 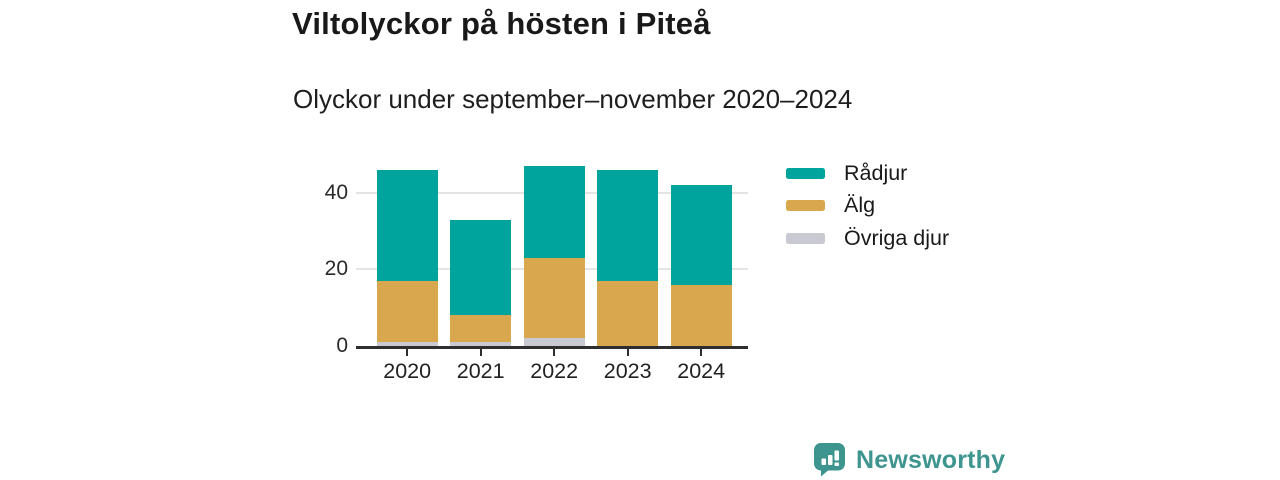 I want to click on y-axis-label-40: 40, so click(x=336, y=192).